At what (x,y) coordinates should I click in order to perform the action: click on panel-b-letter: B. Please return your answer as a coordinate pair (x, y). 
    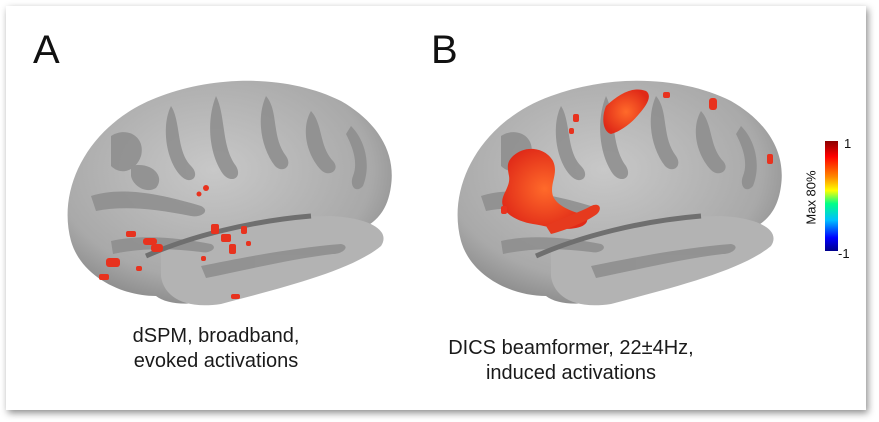
    Looking at the image, I should click on (444, 50).